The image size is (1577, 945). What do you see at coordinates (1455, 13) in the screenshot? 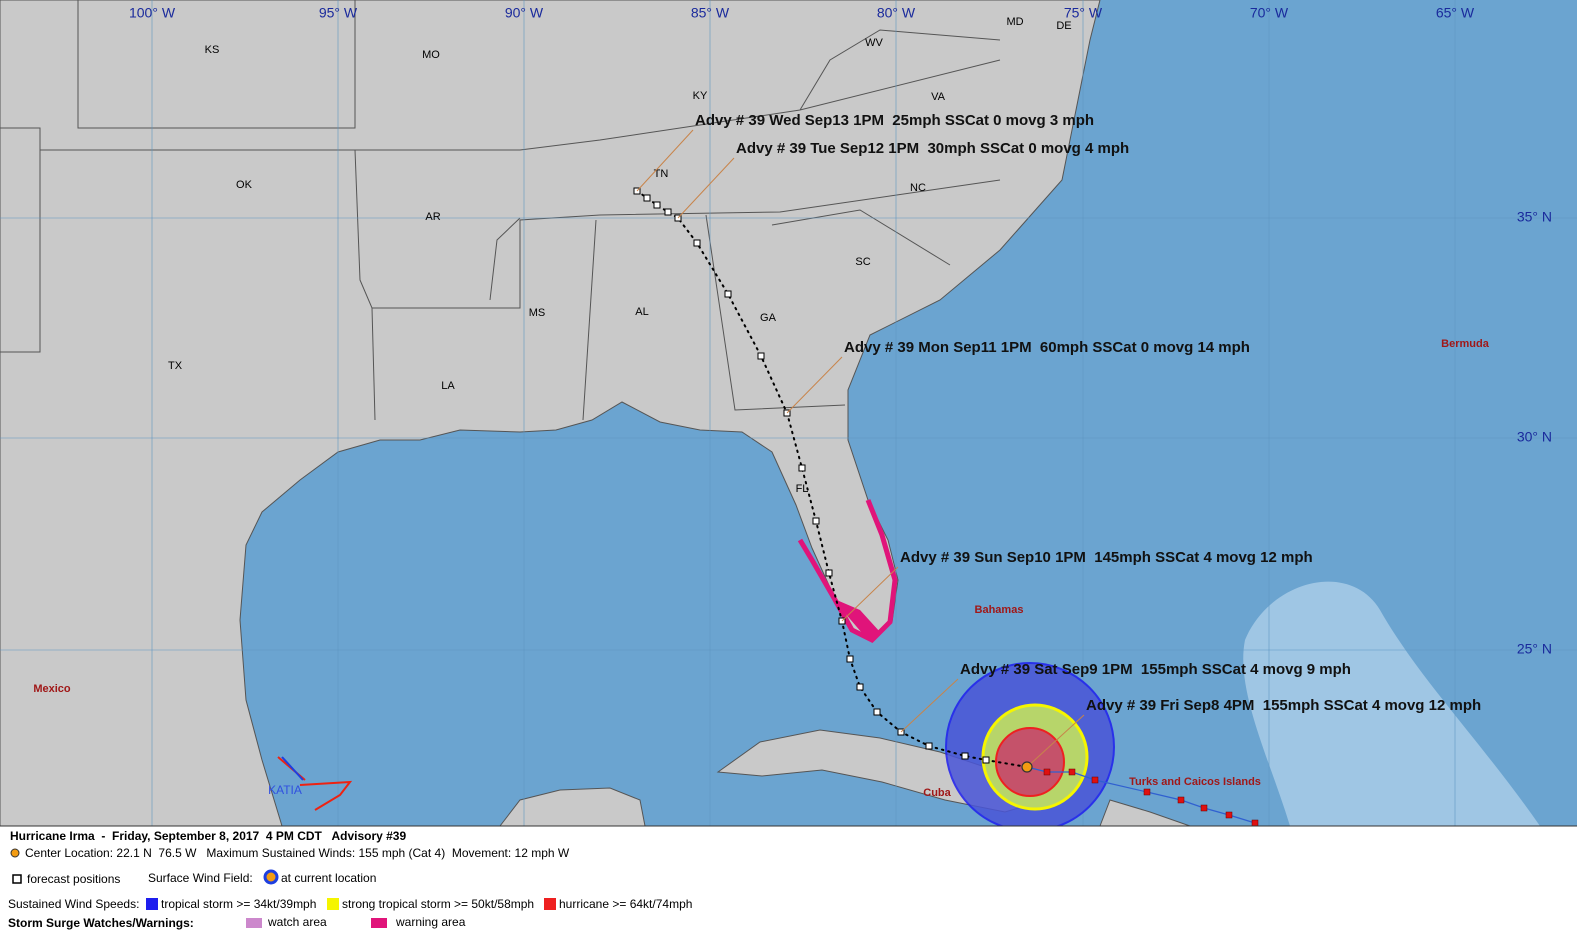
I see `longitude-label: 65° W` at bounding box center [1455, 13].